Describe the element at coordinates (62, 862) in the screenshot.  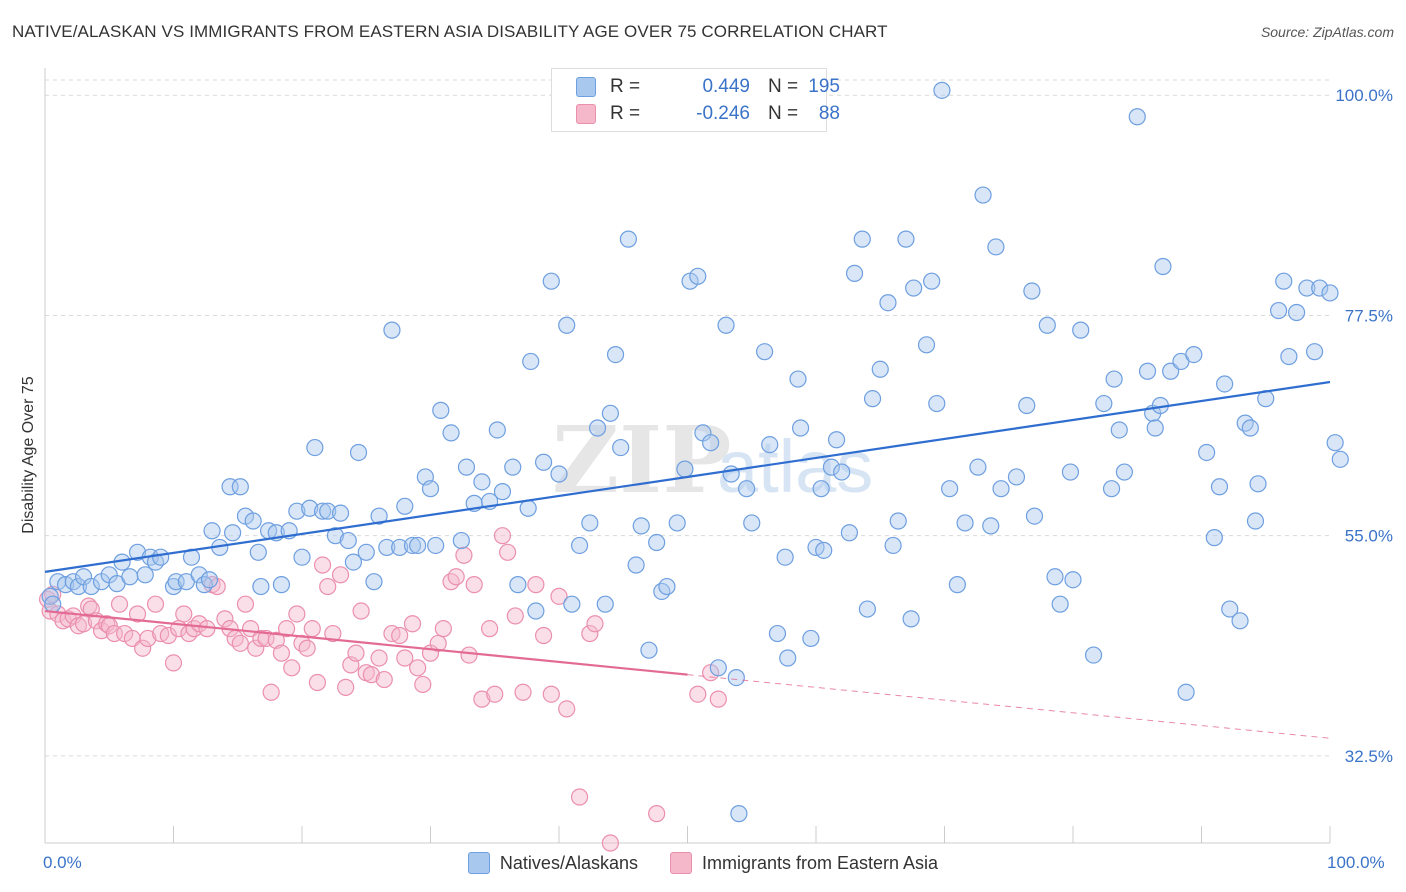
I see `x-tick-label-min: 0.0%` at that location.